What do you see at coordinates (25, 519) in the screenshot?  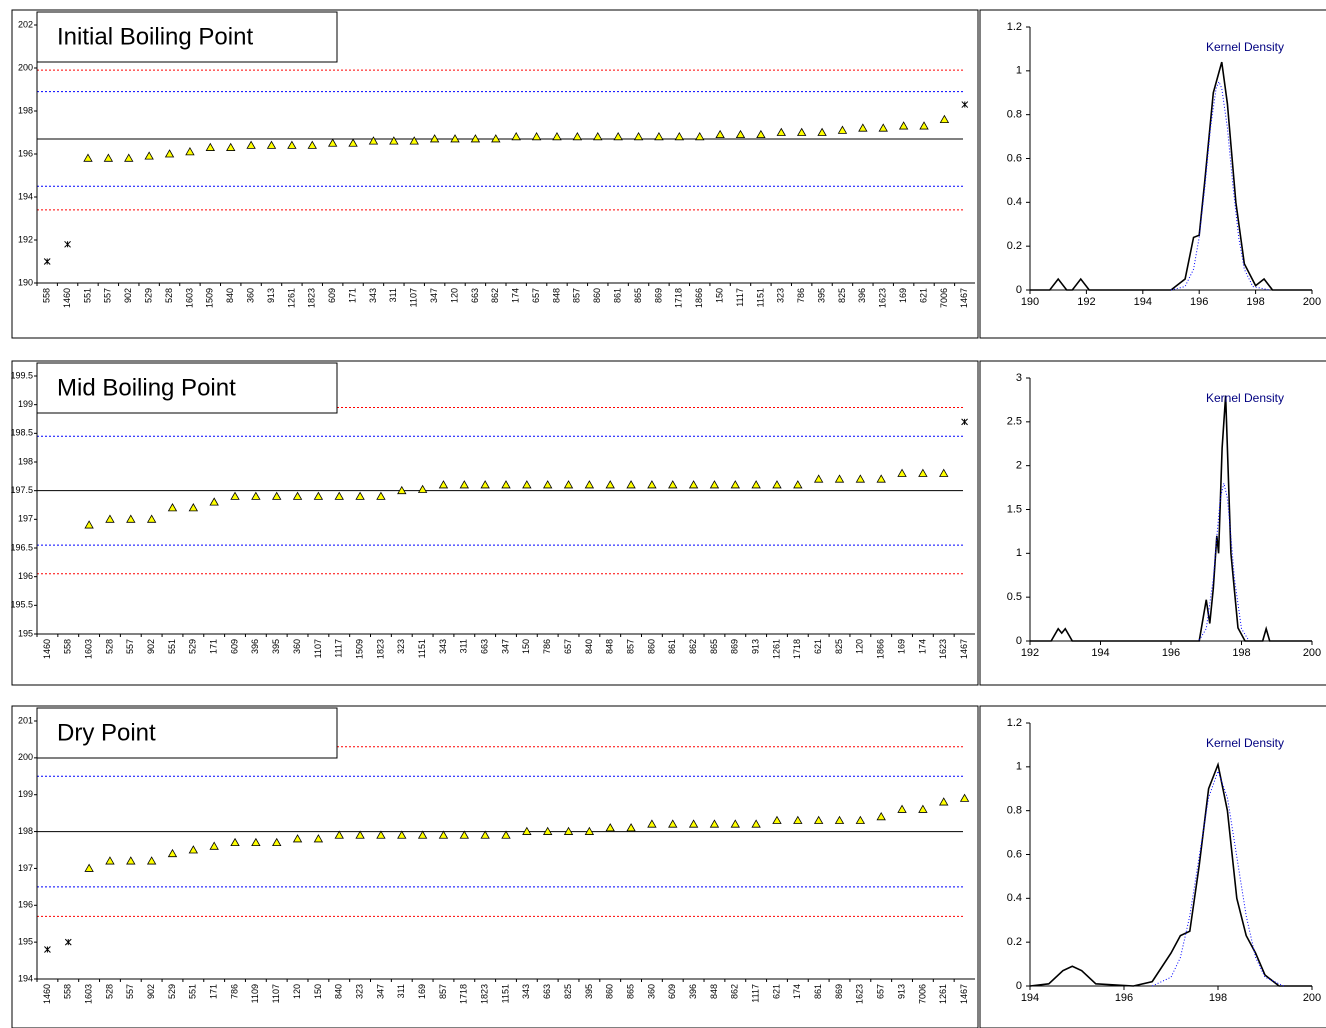 I see `y-tick-label: 197` at bounding box center [25, 519].